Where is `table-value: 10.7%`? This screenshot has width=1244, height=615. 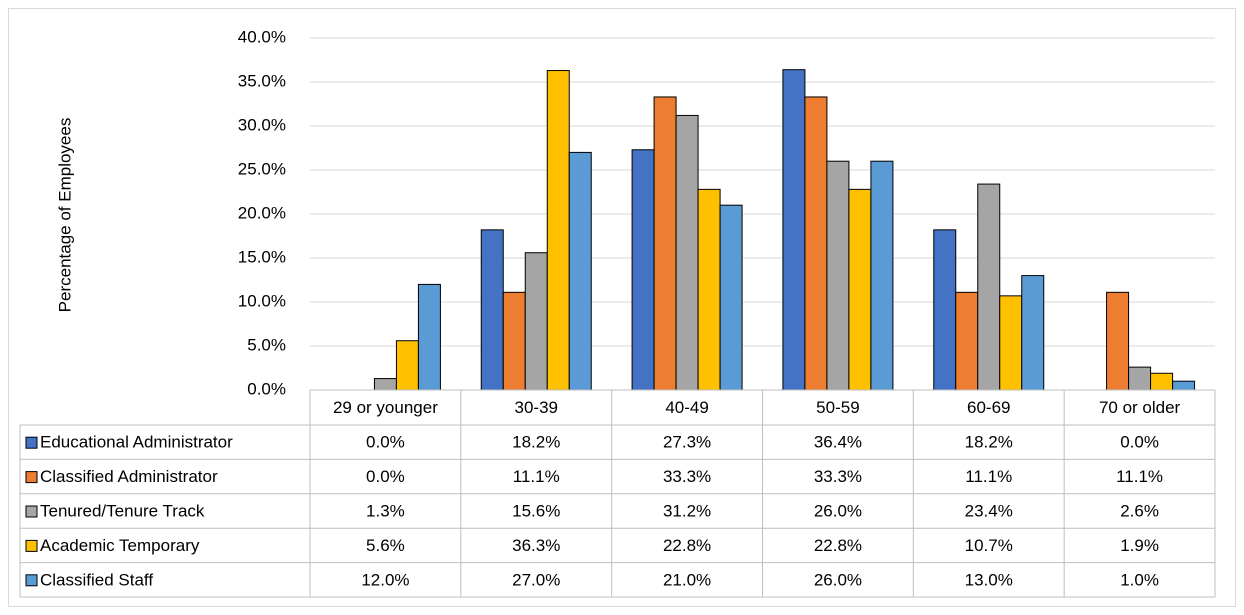
table-value: 10.7% is located at coordinates (989, 545).